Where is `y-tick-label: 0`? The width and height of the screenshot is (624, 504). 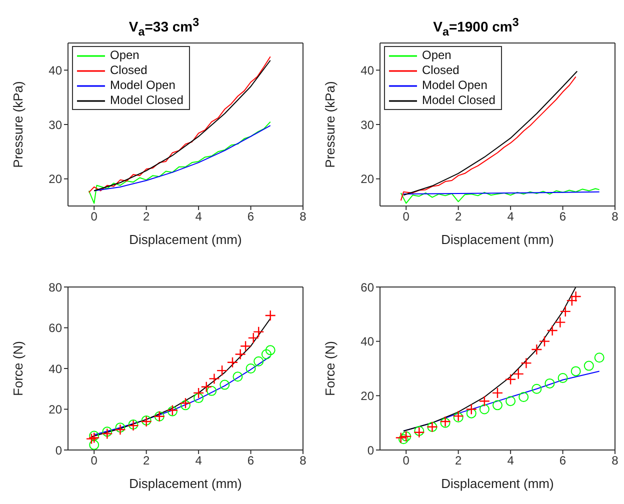 y-tick-label: 0 is located at coordinates (370, 450).